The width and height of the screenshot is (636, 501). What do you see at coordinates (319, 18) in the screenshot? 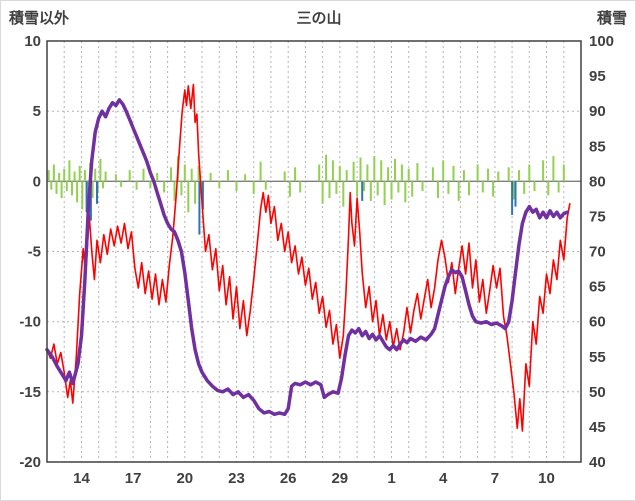
I see `chart-title: 三の山` at bounding box center [319, 18].